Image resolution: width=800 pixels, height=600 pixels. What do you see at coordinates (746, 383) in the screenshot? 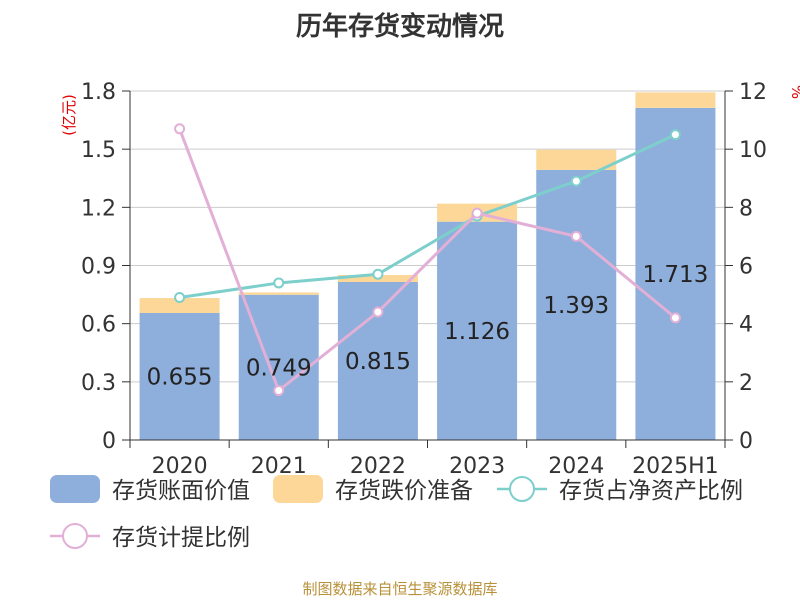
I see `right-tick-label: 2` at bounding box center [746, 383].